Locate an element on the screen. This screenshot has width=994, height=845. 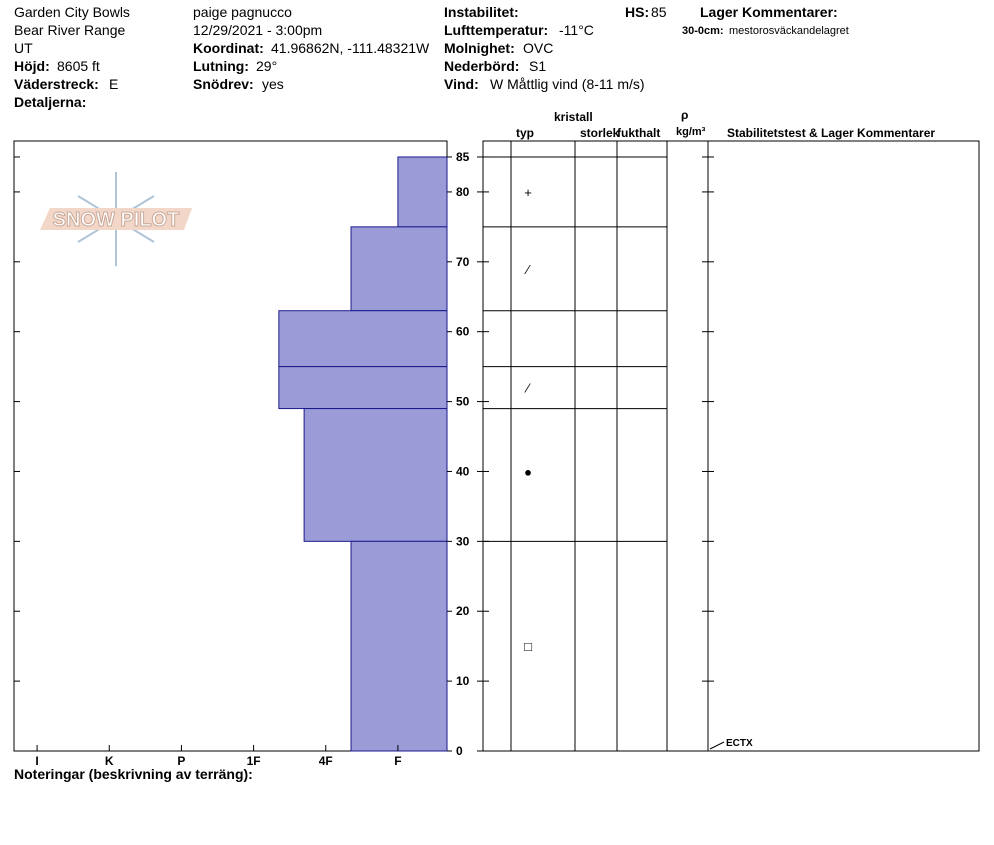
logo-text: SNOW PILOT is located at coordinates (116, 220).